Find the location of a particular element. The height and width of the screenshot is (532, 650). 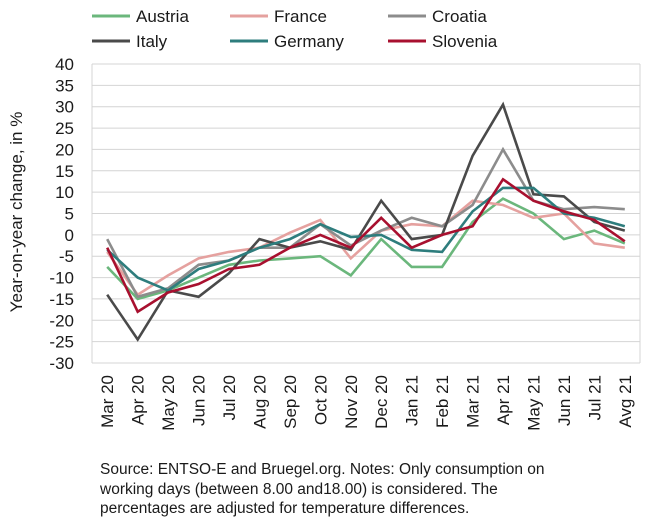

legend-label: Germany is located at coordinates (309, 41).